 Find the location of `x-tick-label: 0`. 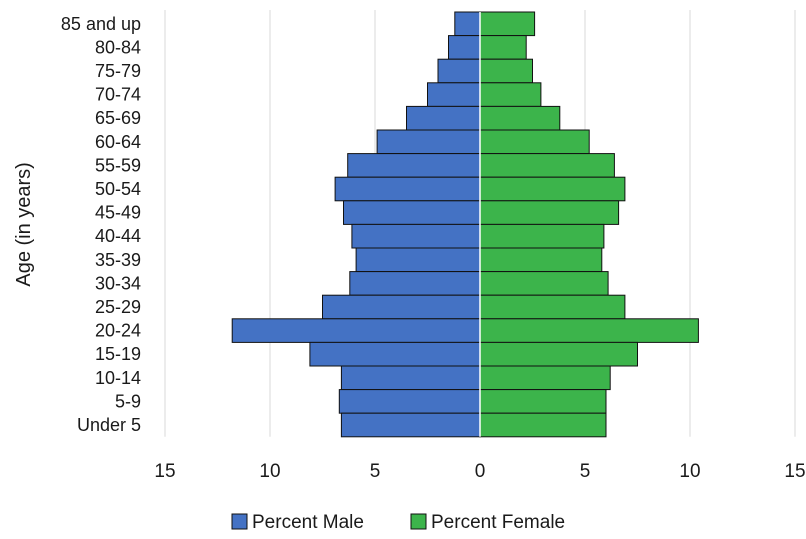

x-tick-label: 0 is located at coordinates (480, 471).